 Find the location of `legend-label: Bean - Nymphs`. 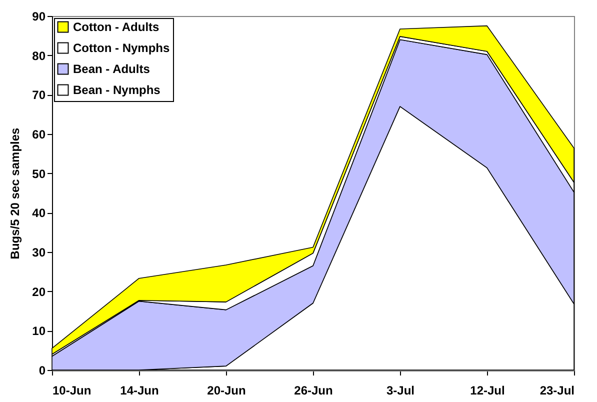

legend-label: Bean - Nymphs is located at coordinates (117, 90).